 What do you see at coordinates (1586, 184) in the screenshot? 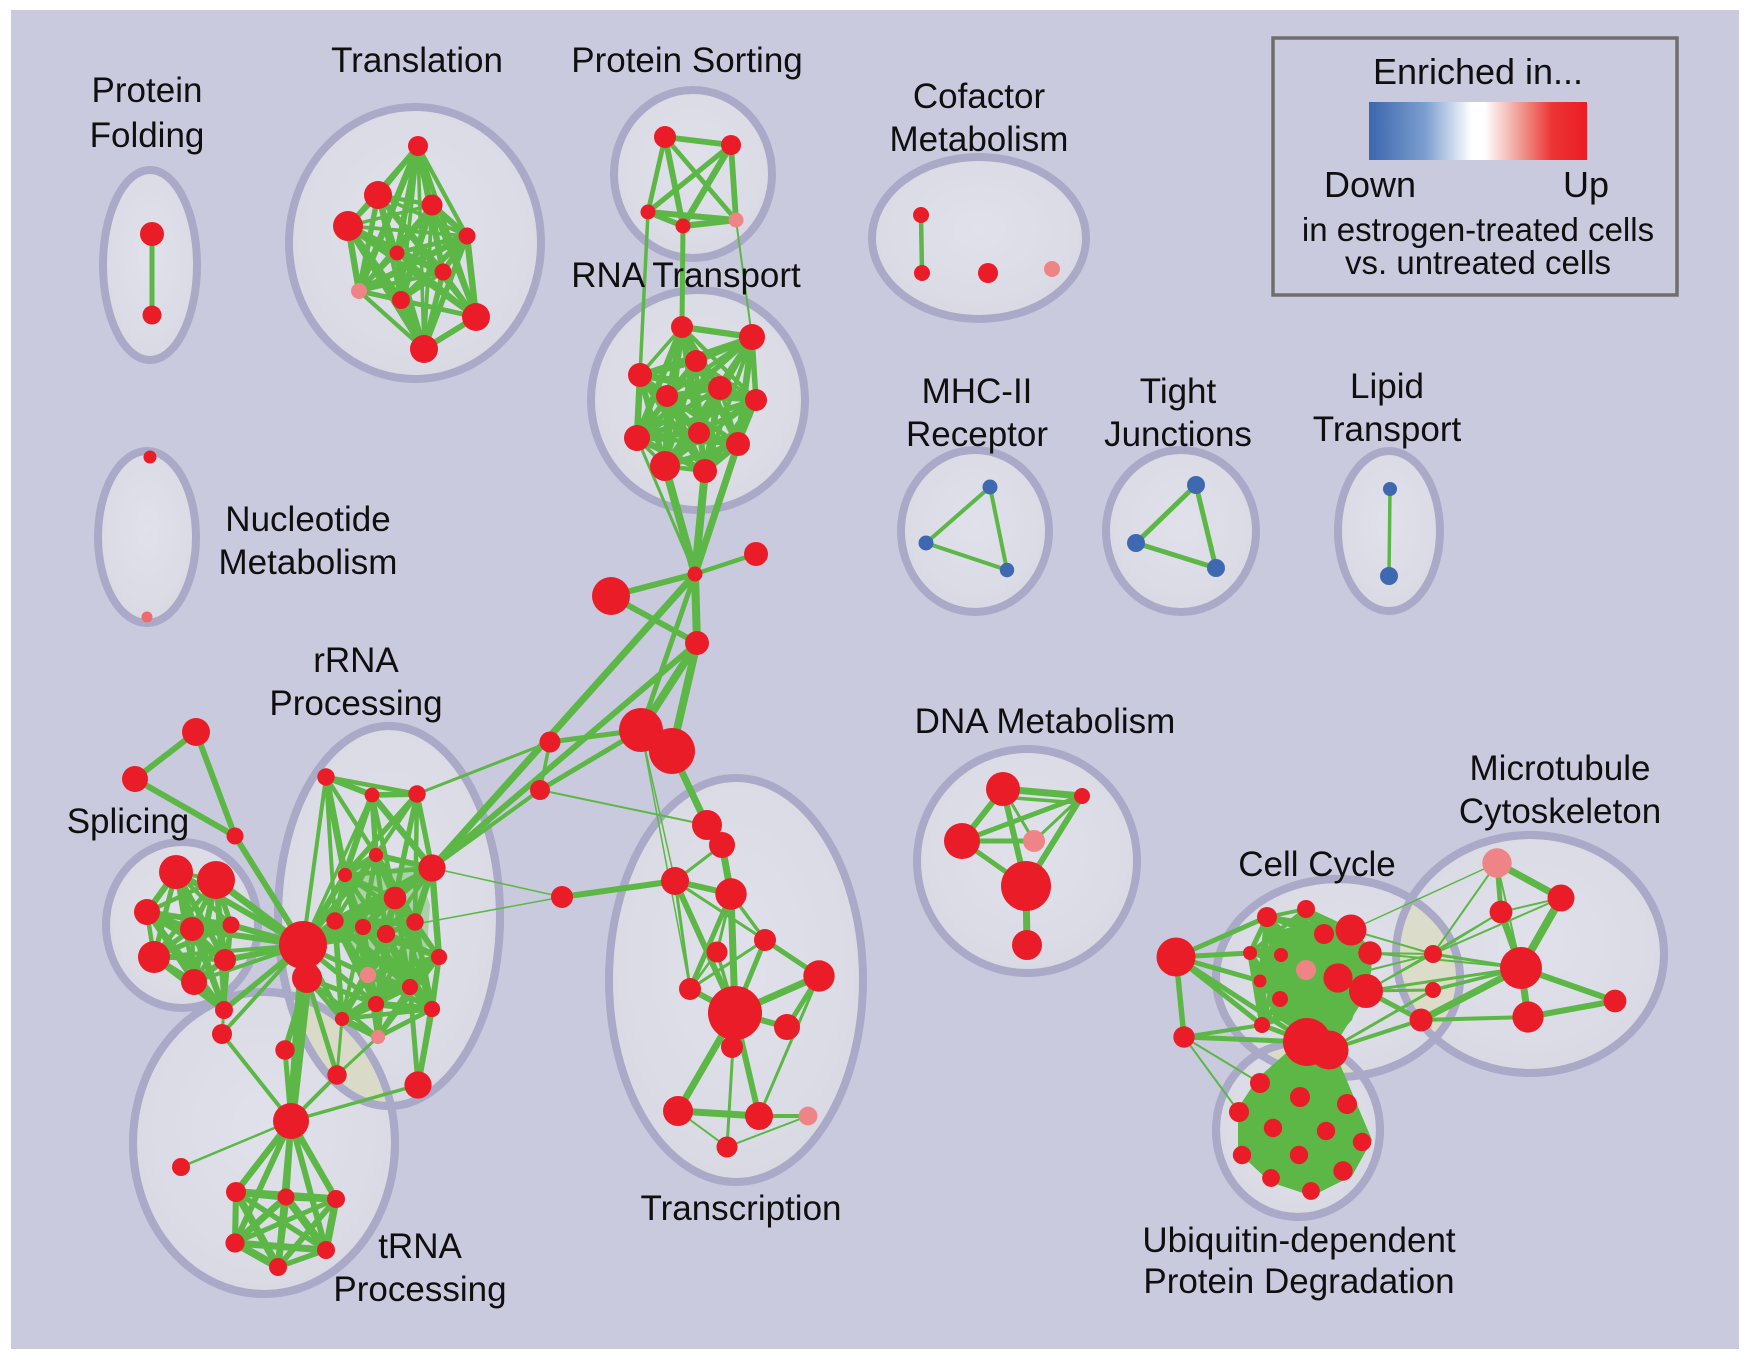
I see `svg-text: Up` at bounding box center [1586, 184].